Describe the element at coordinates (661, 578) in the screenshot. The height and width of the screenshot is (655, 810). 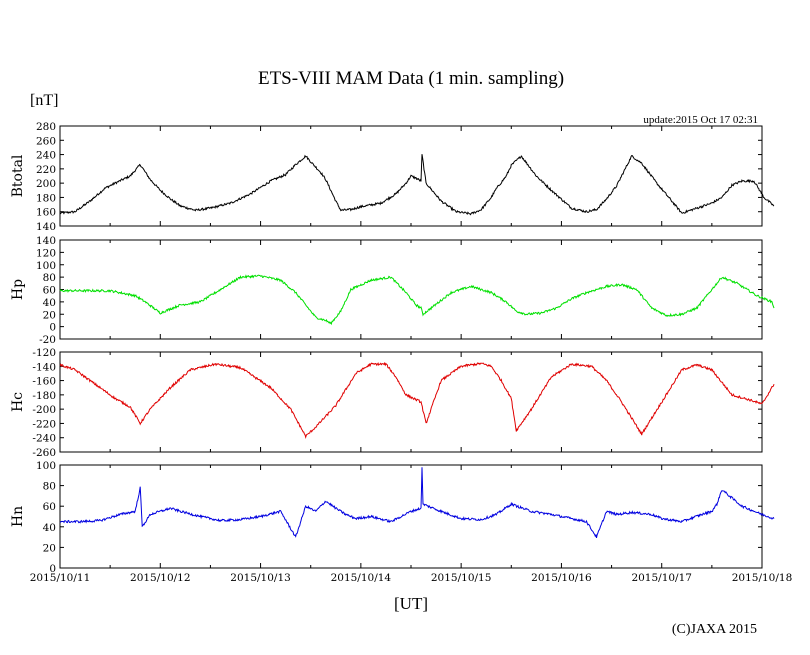
I see `x-tick-label: 2015/10/17` at that location.